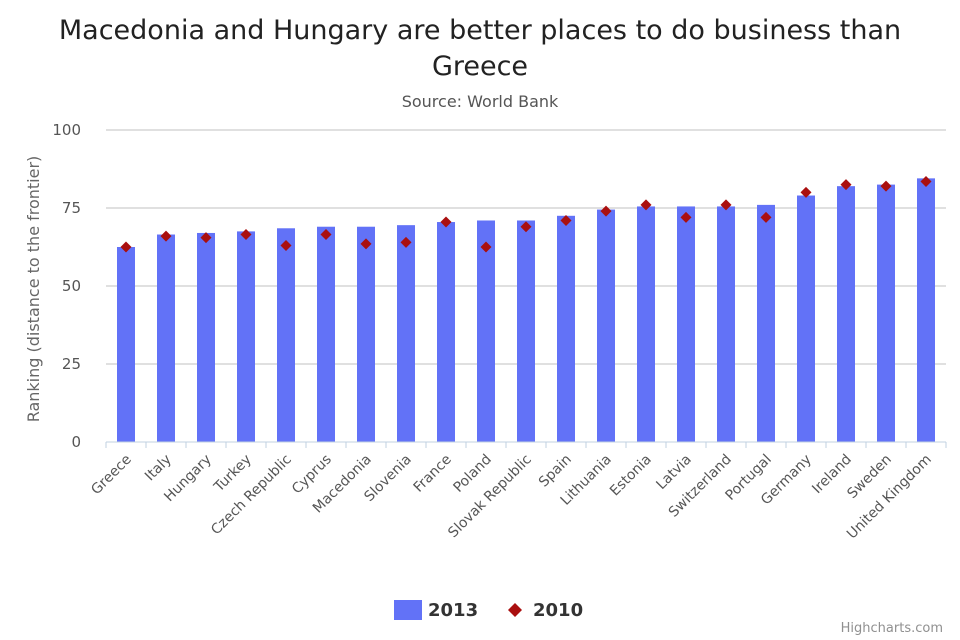 Image resolution: width=960 pixels, height=640 pixels. What do you see at coordinates (686, 217) in the screenshot?
I see `marker-2010-latvia` at bounding box center [686, 217].